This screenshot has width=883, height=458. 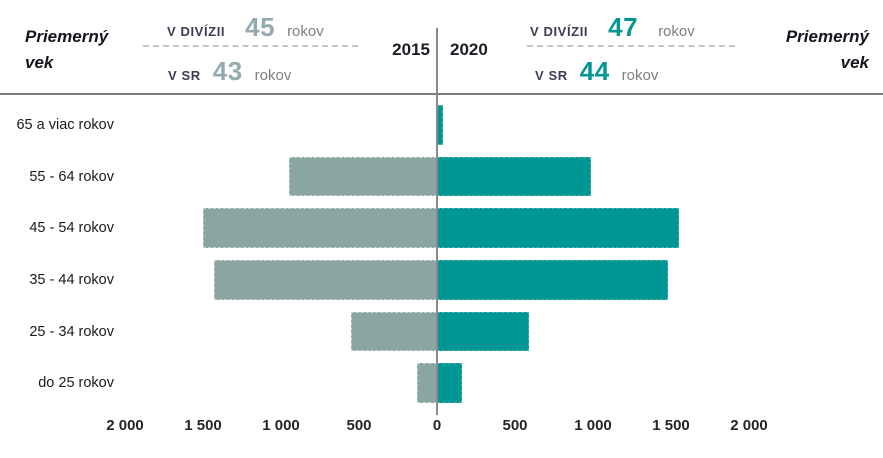 I want to click on division-average-2015-value: 45, so click(x=260, y=27).